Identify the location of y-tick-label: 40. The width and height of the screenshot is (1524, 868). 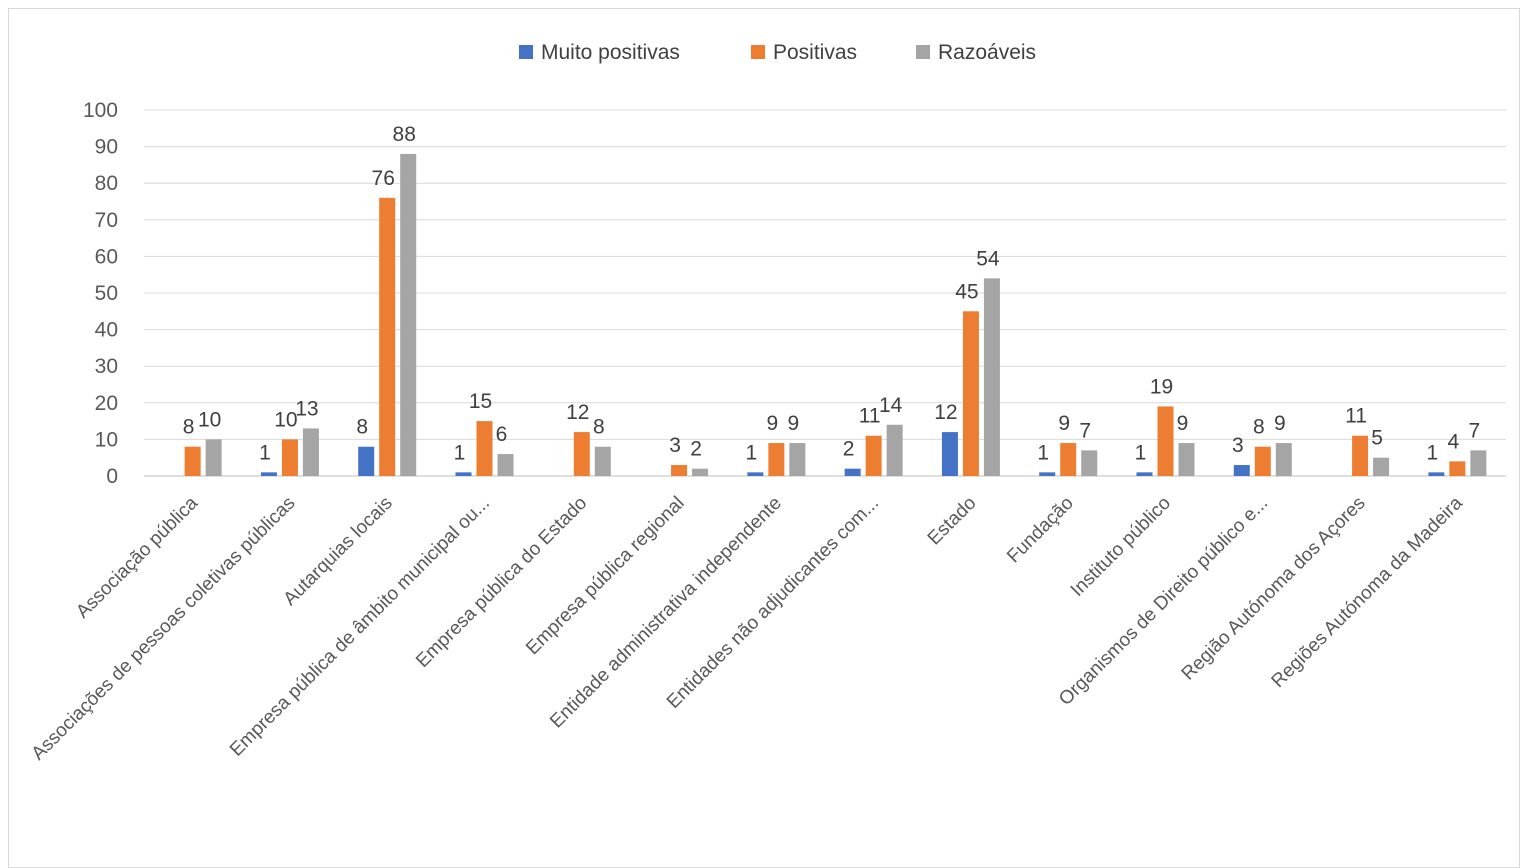
(106, 330).